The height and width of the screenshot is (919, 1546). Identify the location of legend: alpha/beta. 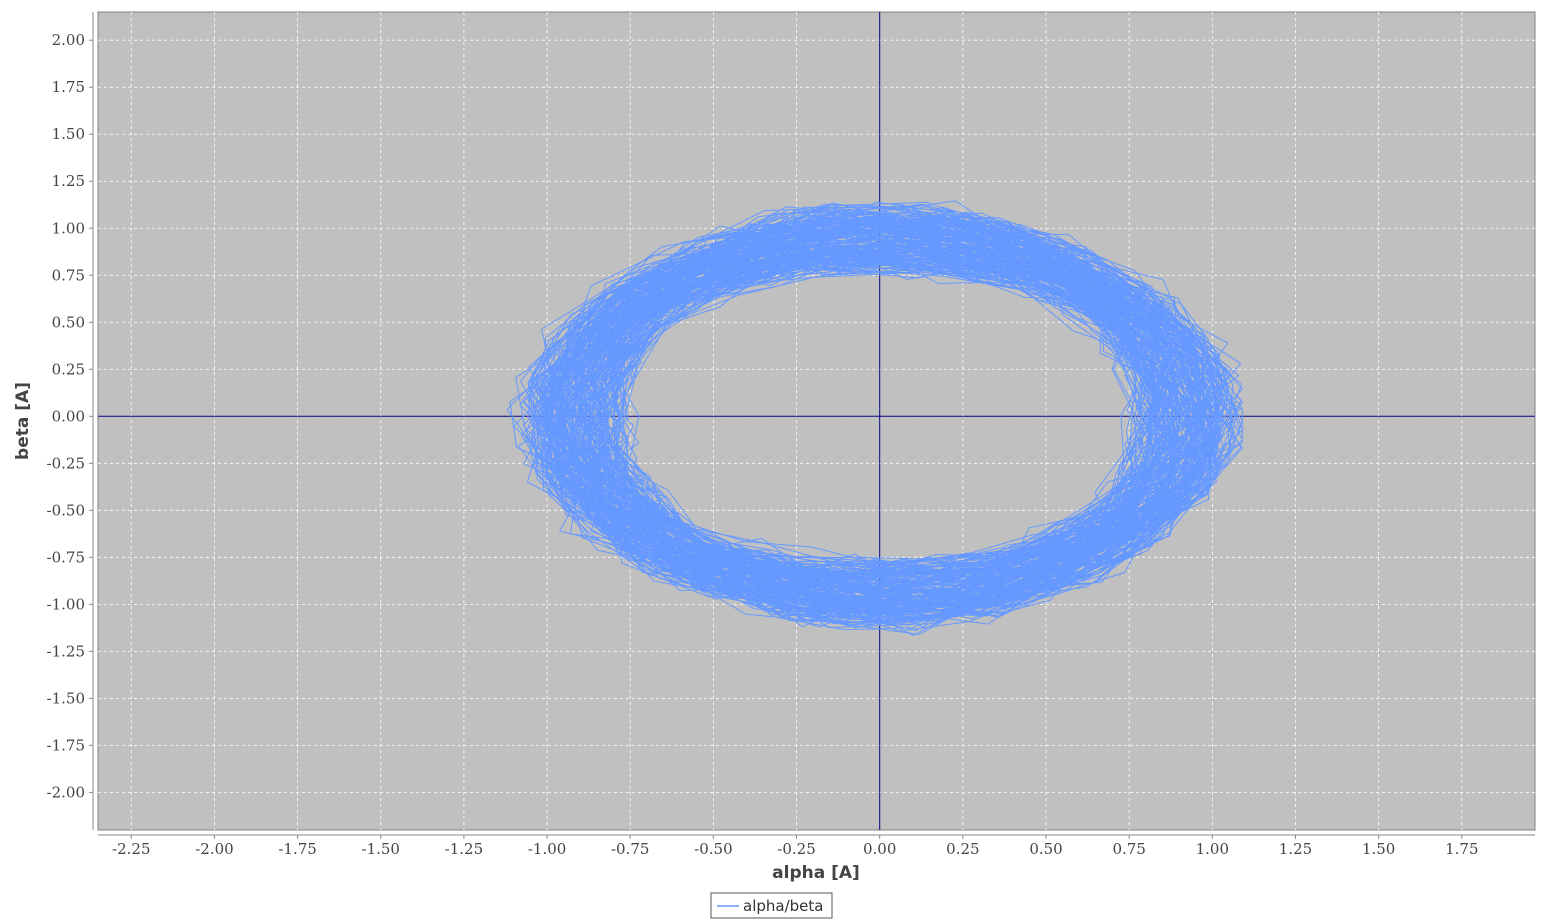
(771, 905).